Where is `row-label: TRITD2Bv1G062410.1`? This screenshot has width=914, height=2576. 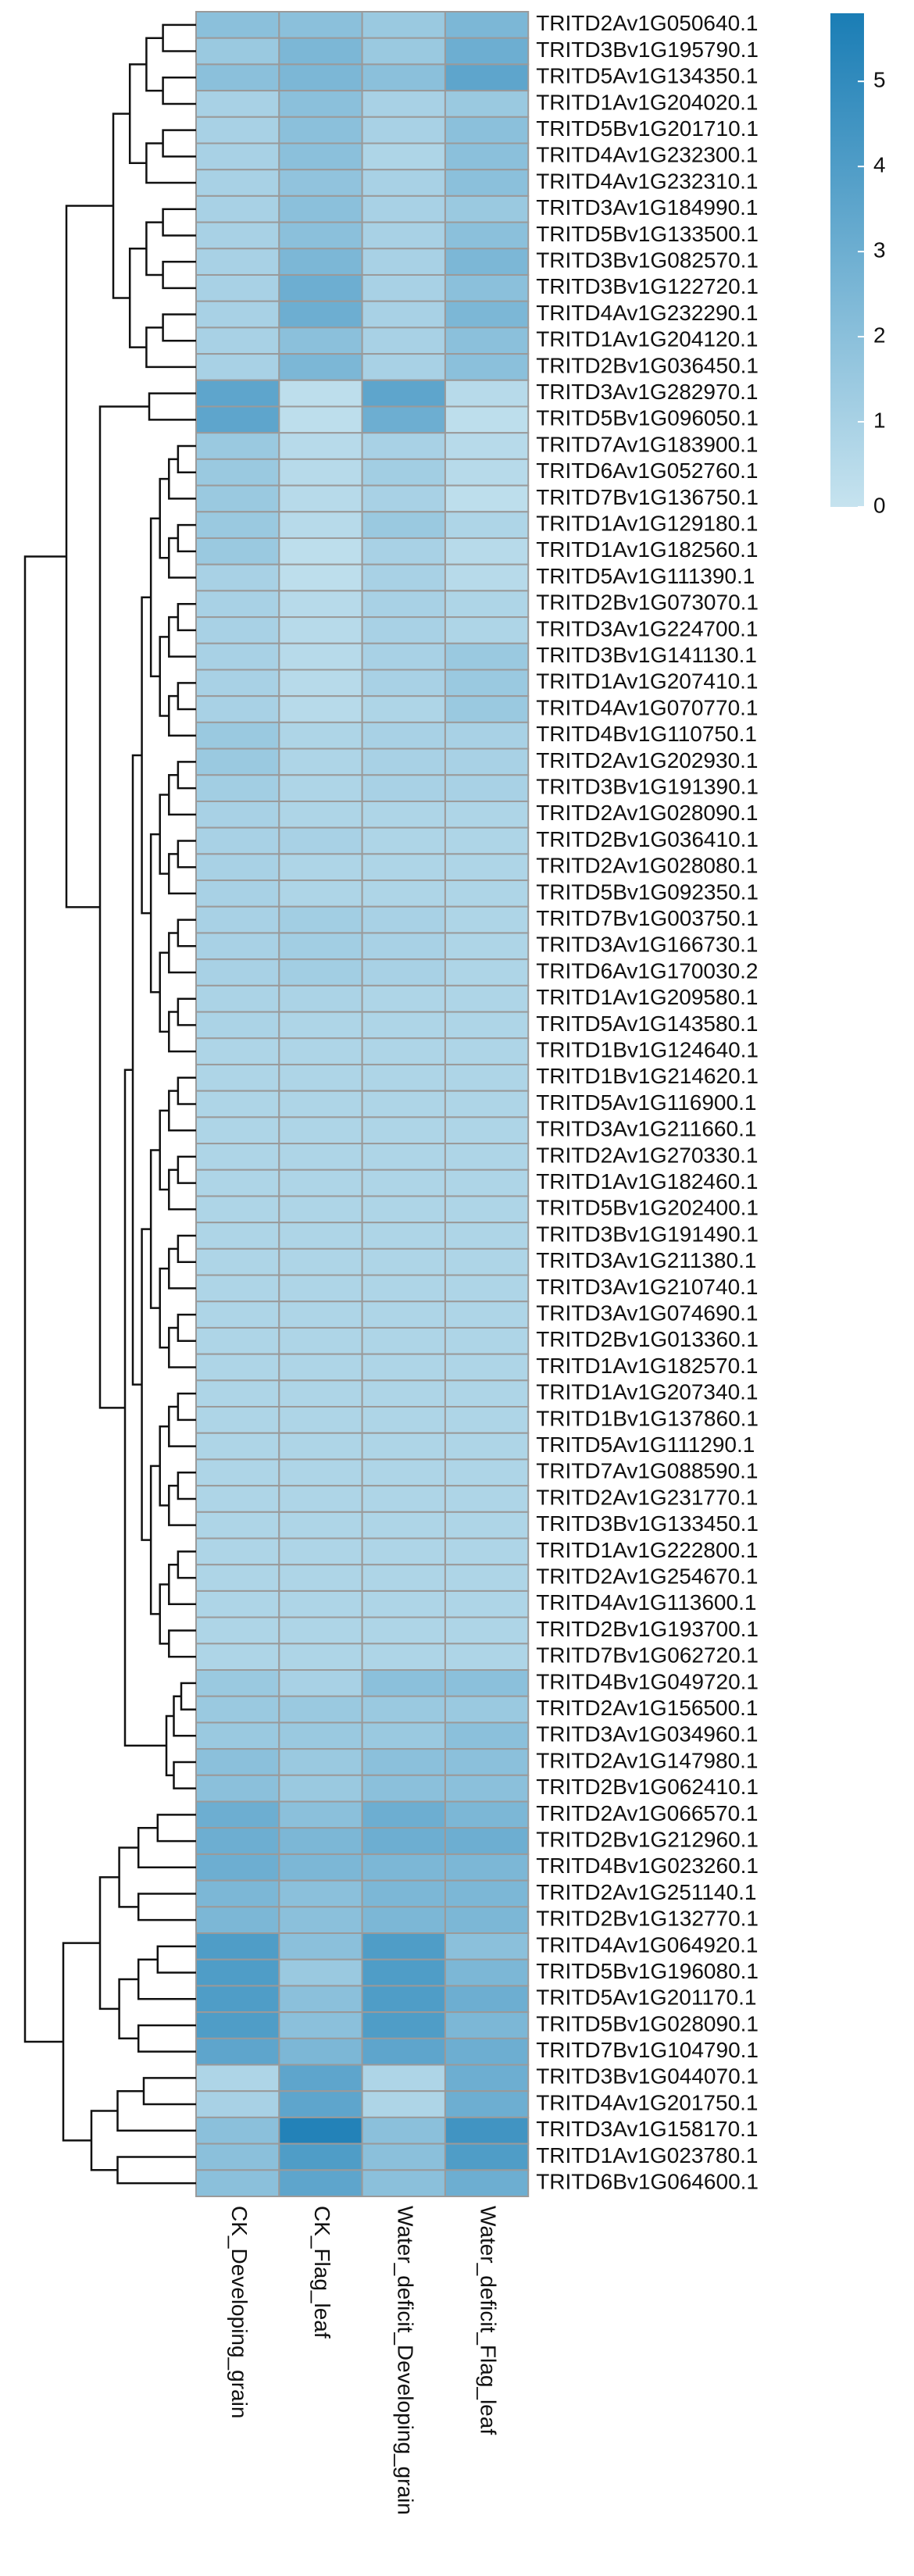 row-label: TRITD2Bv1G062410.1 is located at coordinates (647, 1787).